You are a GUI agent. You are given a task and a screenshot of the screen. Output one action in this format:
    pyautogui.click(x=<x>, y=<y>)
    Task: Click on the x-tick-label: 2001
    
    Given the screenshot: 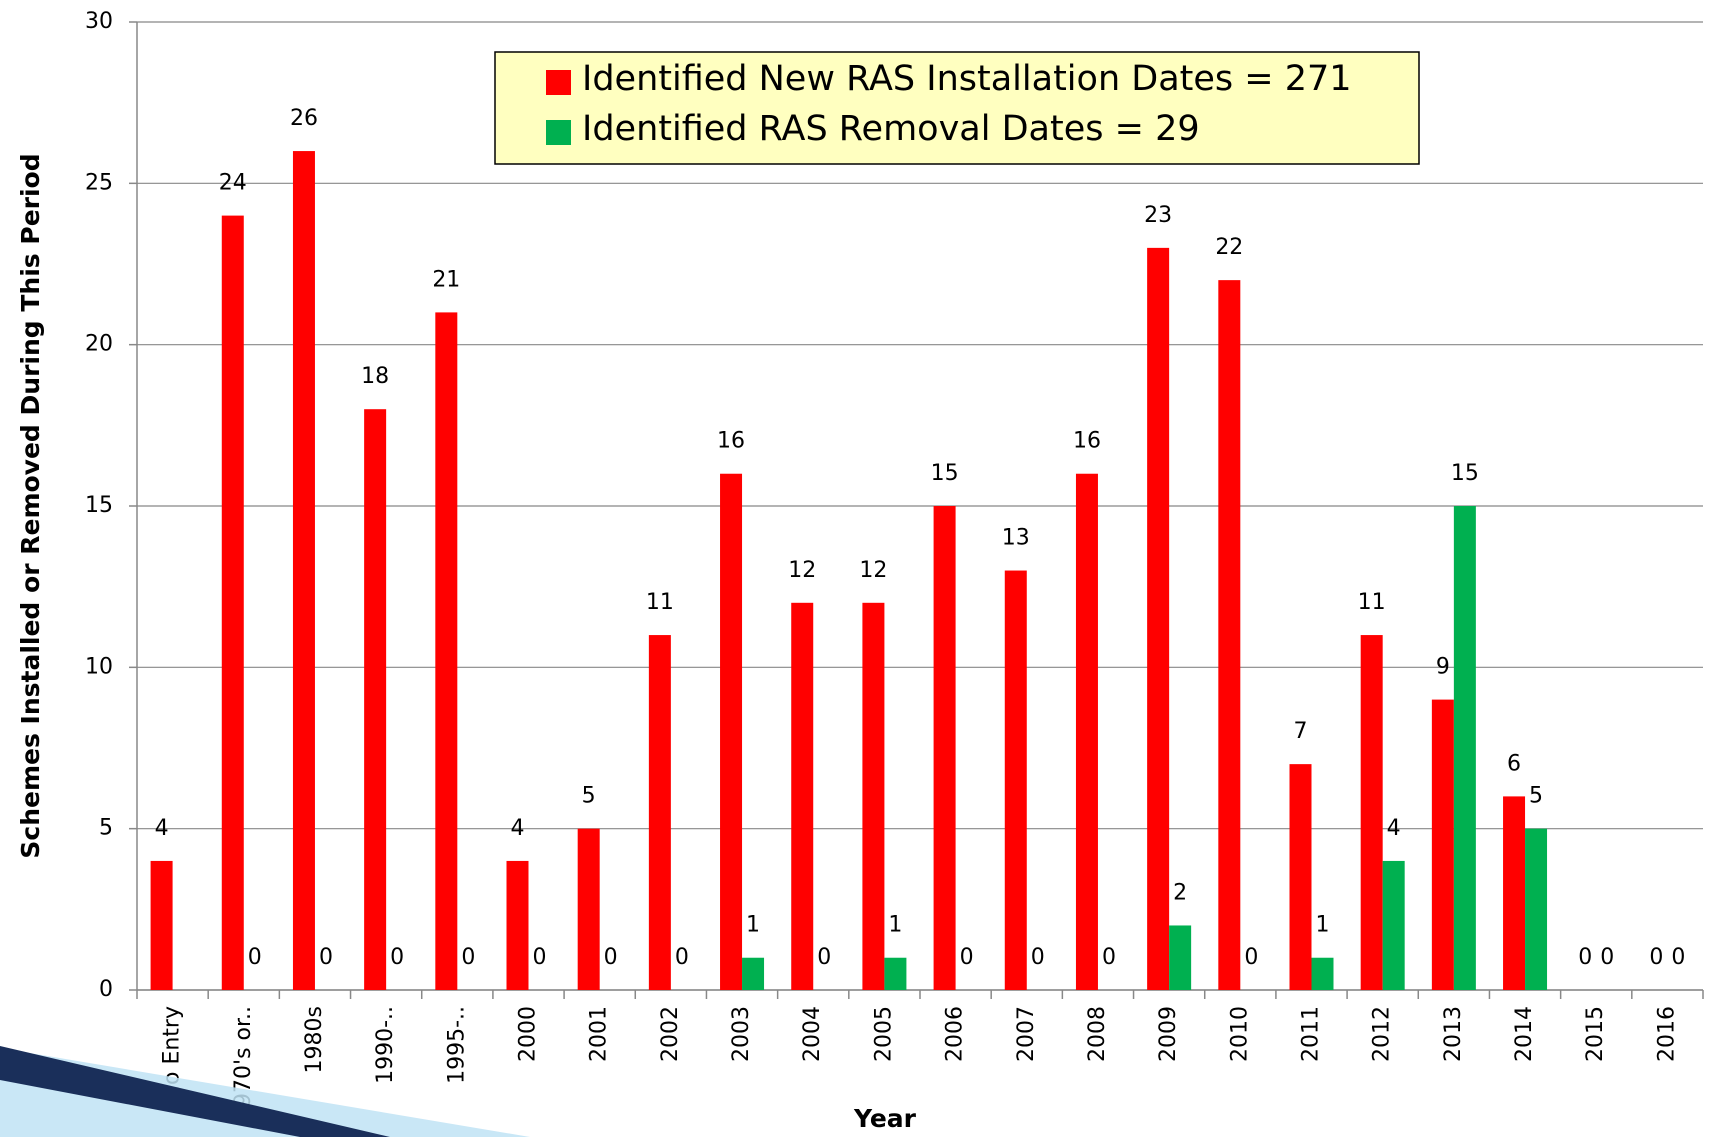 What is the action you would take?
    pyautogui.click(x=599, y=1034)
    